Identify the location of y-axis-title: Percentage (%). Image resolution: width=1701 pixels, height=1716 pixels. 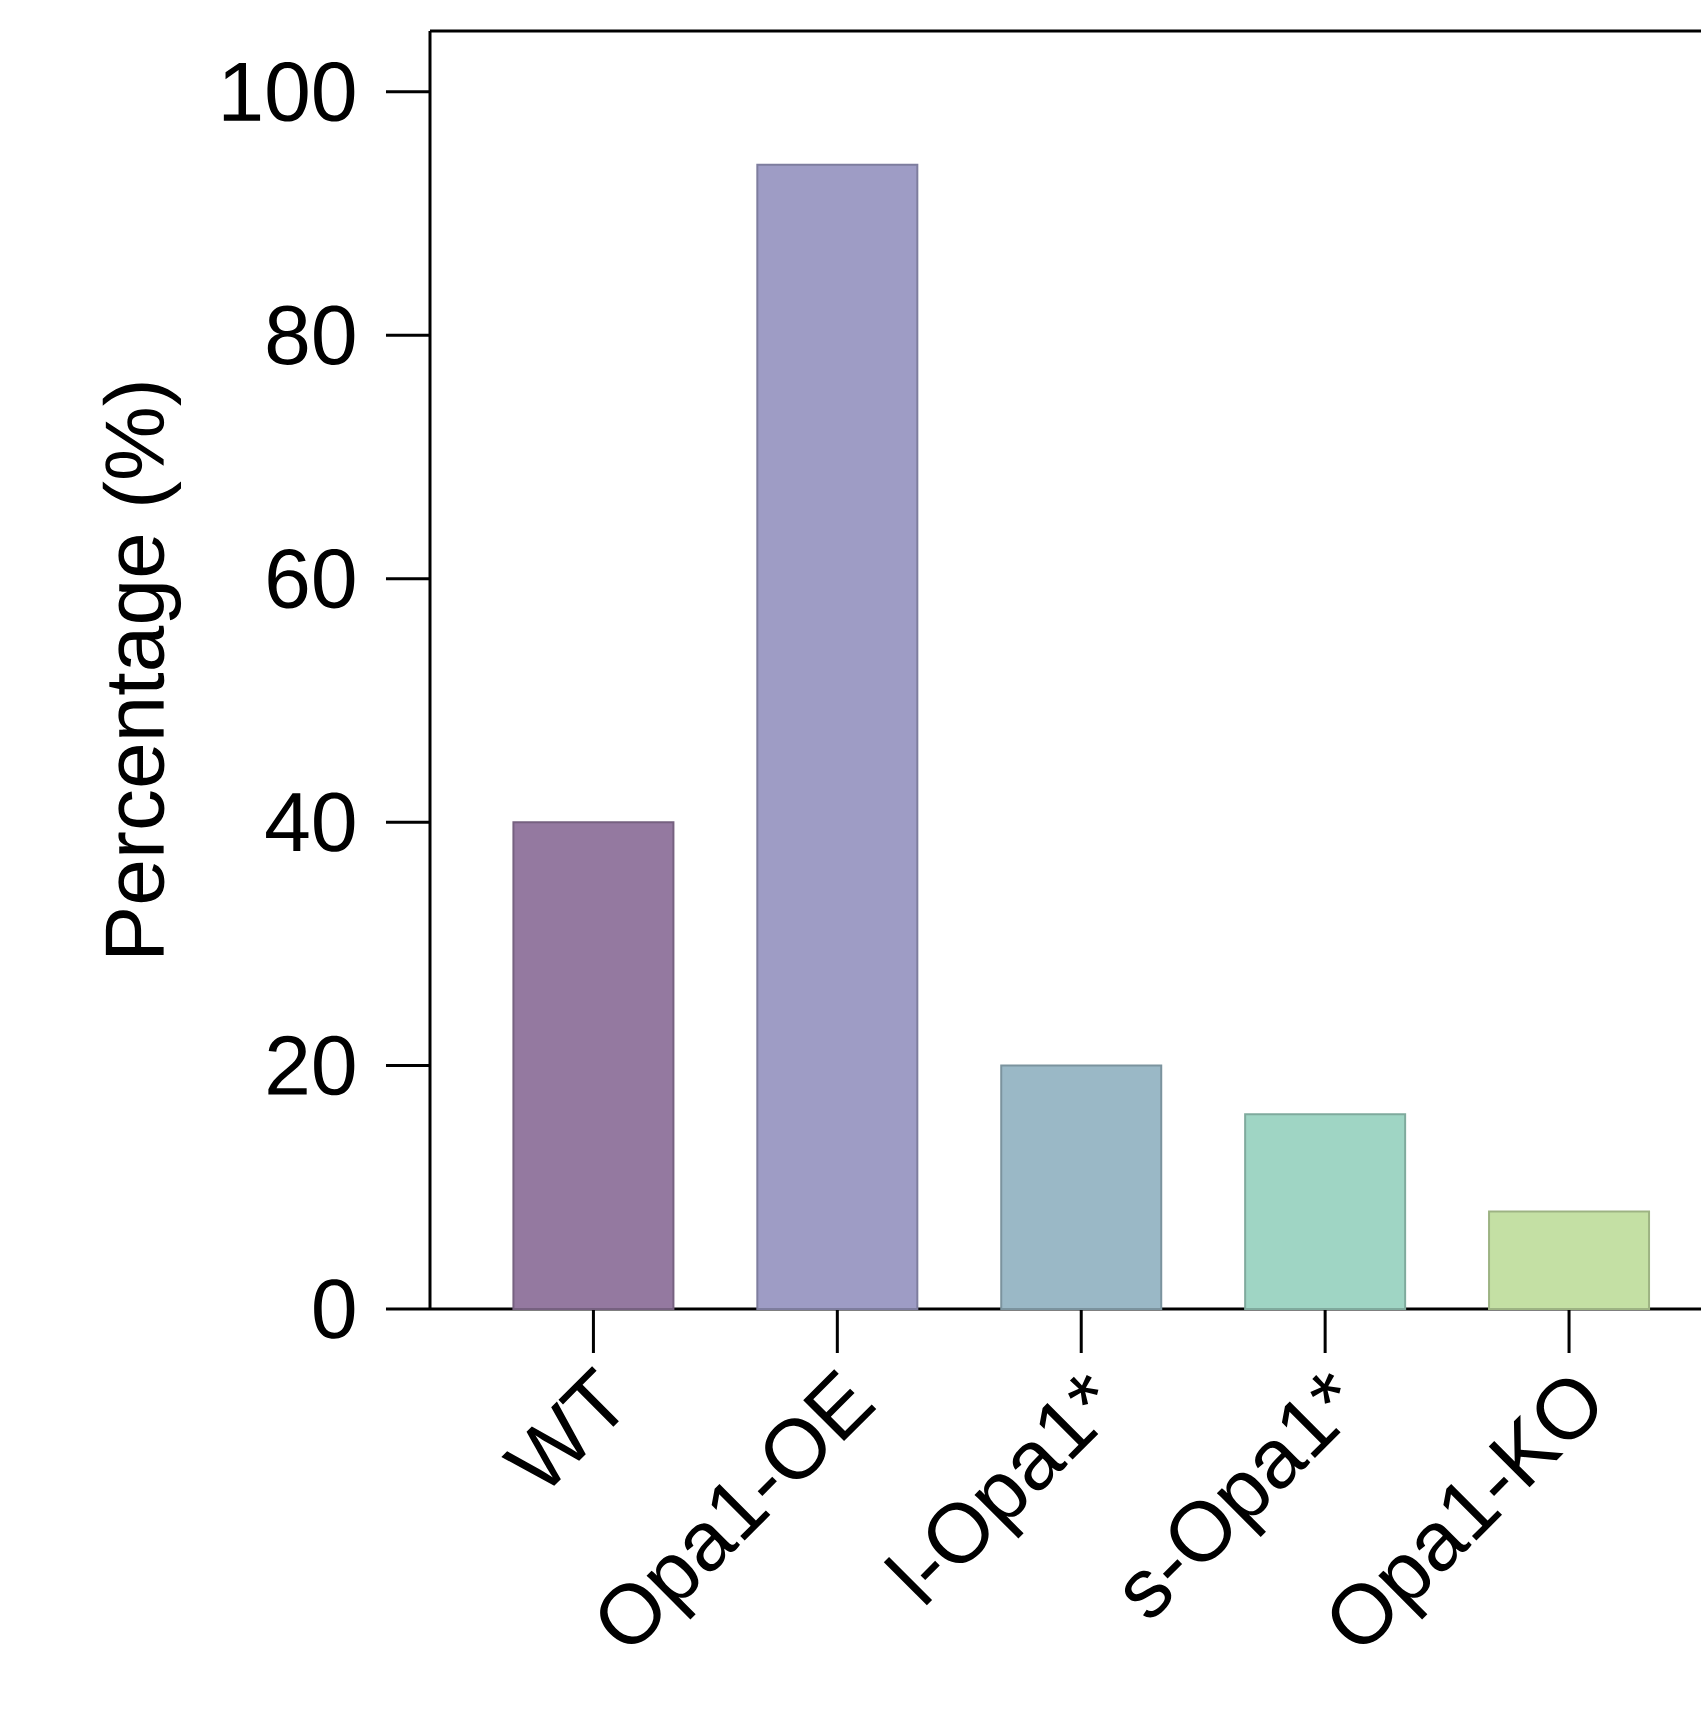
(142, 669).